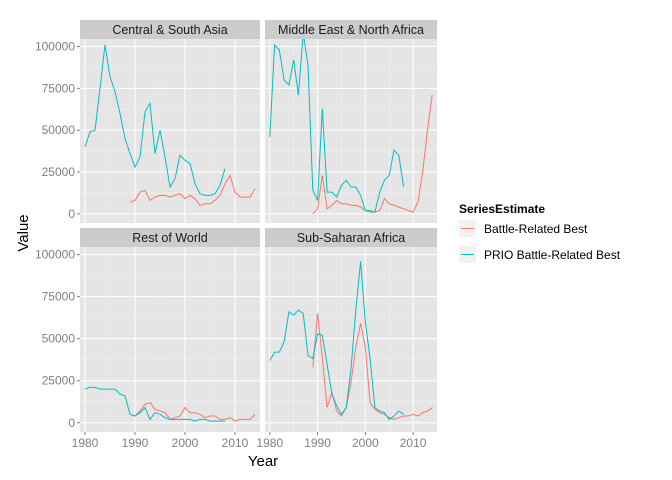  I want to click on series-line-prio-battle-related-best-sub-saharan-africa, so click(336, 341).